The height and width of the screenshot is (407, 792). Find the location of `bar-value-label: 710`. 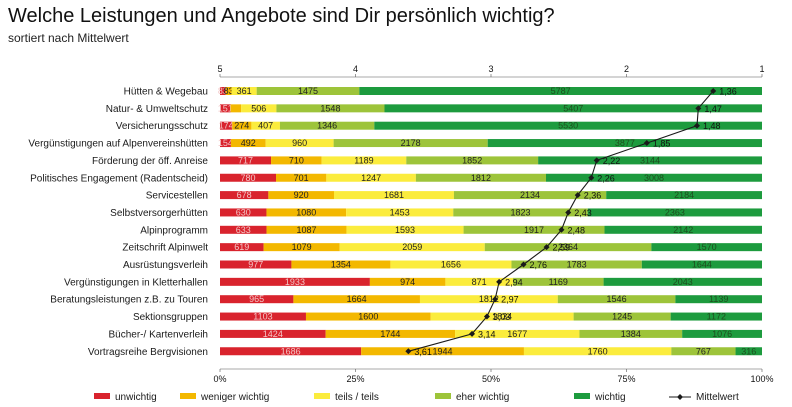

bar-value-label: 710 is located at coordinates (296, 160).